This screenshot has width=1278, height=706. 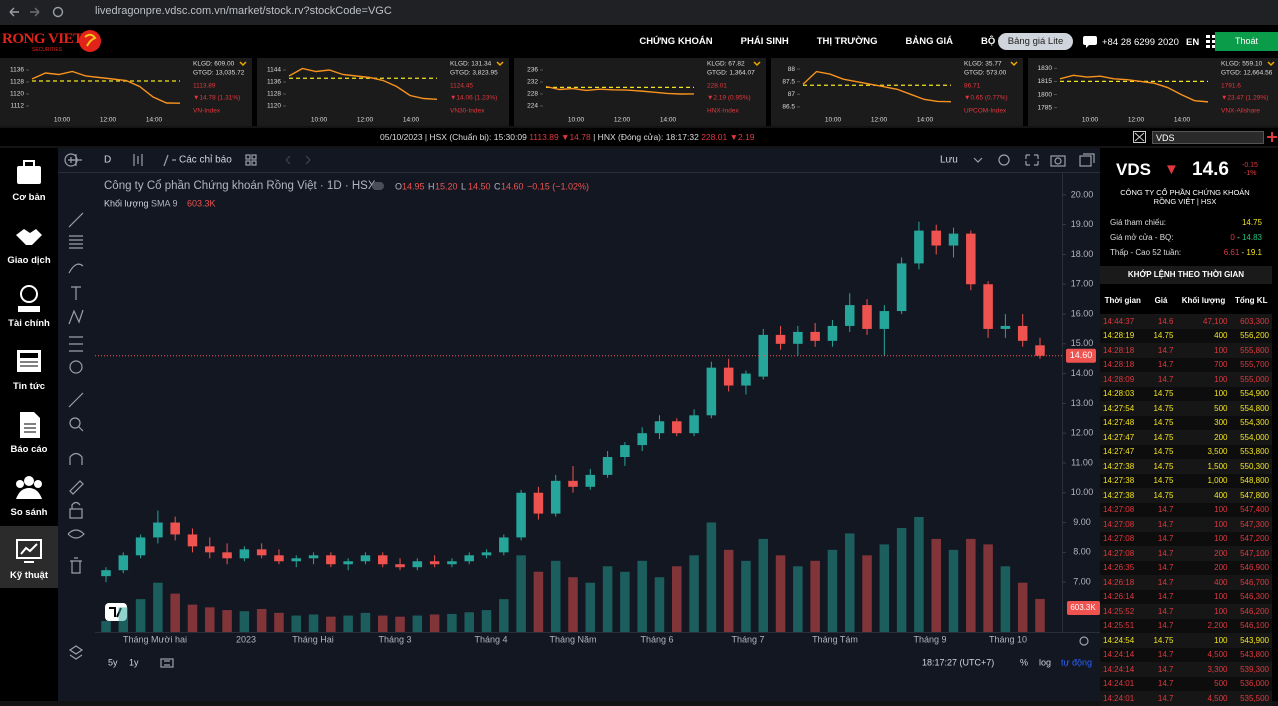 I want to click on quote-label: Thấp - Cao 52 tuần:, so click(x=1146, y=252).